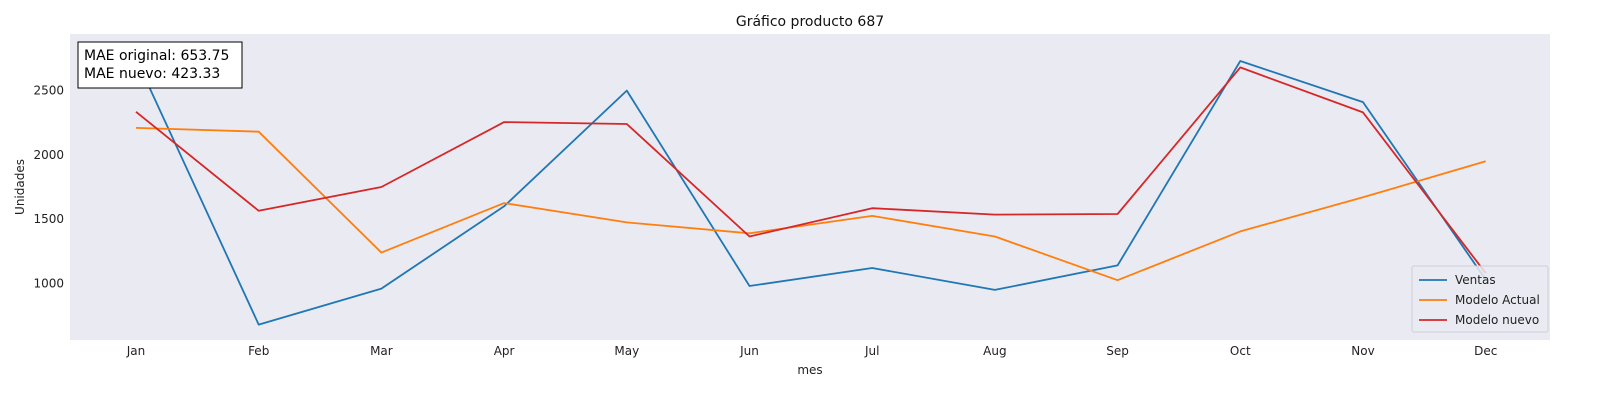  Describe the element at coordinates (156, 56) in the screenshot. I see `mae-original-label: MAE original: 653.75` at that location.